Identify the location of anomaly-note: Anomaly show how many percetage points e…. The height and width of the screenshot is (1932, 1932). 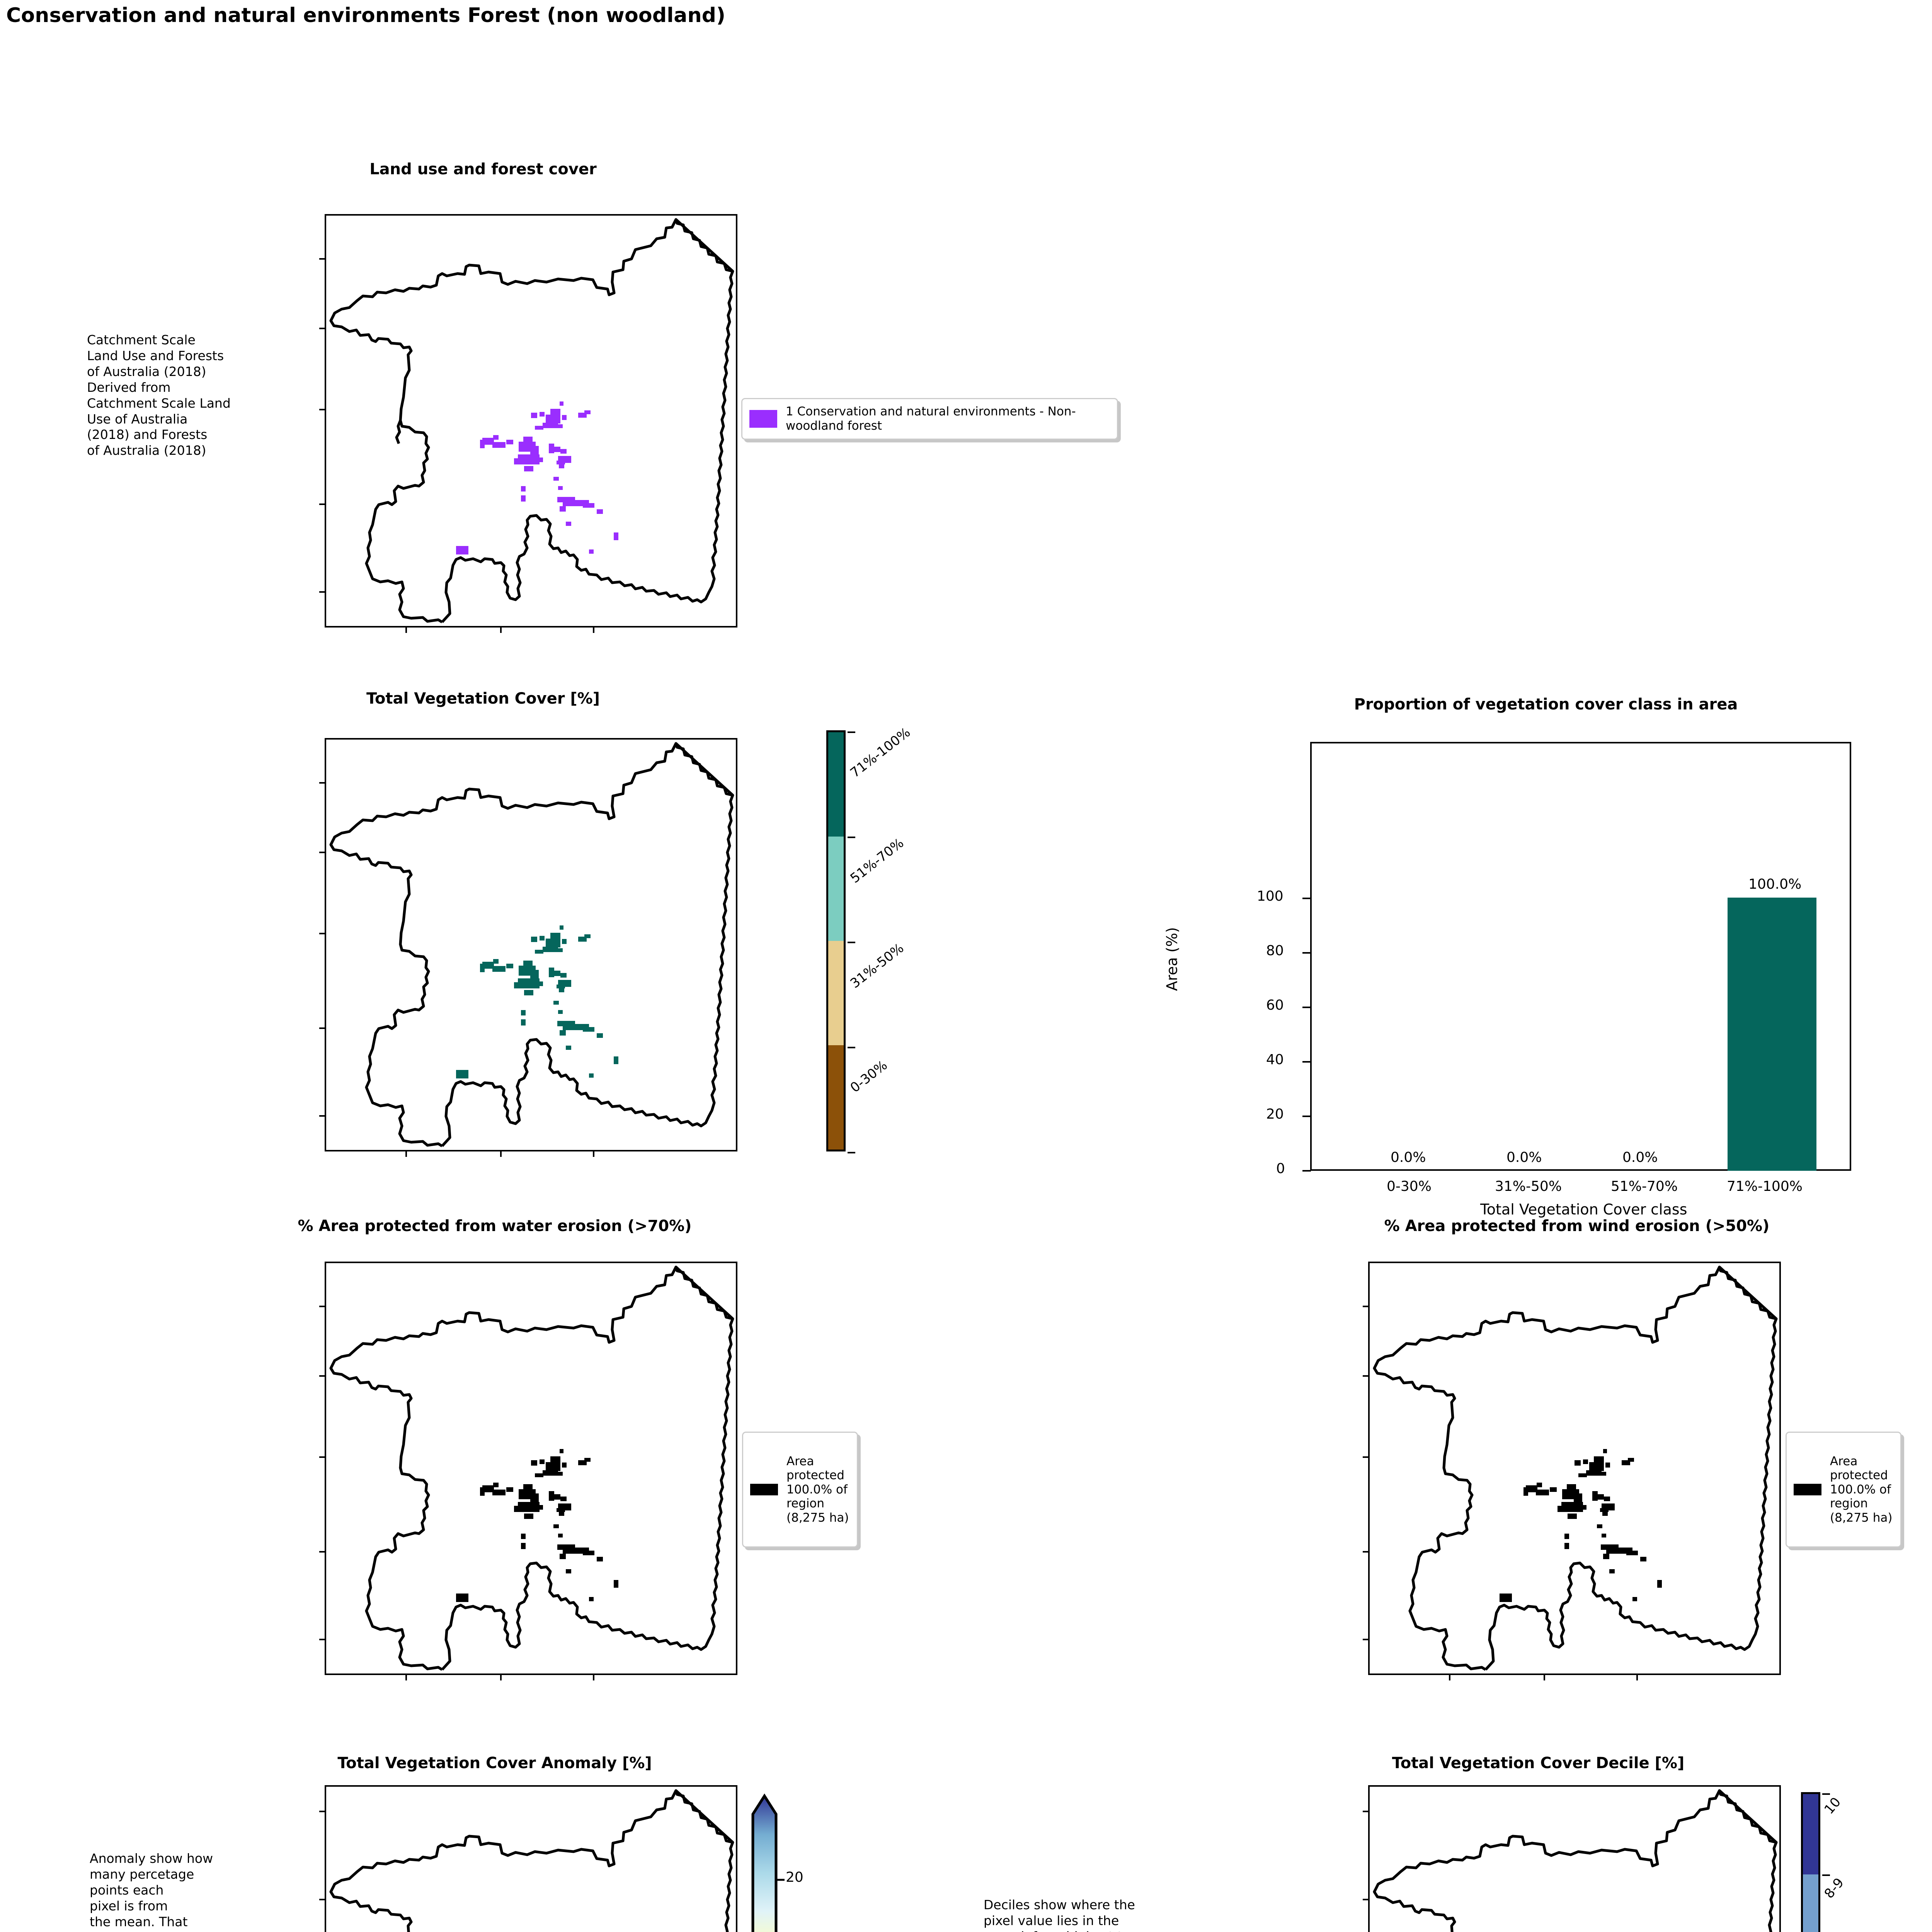
(151, 1892).